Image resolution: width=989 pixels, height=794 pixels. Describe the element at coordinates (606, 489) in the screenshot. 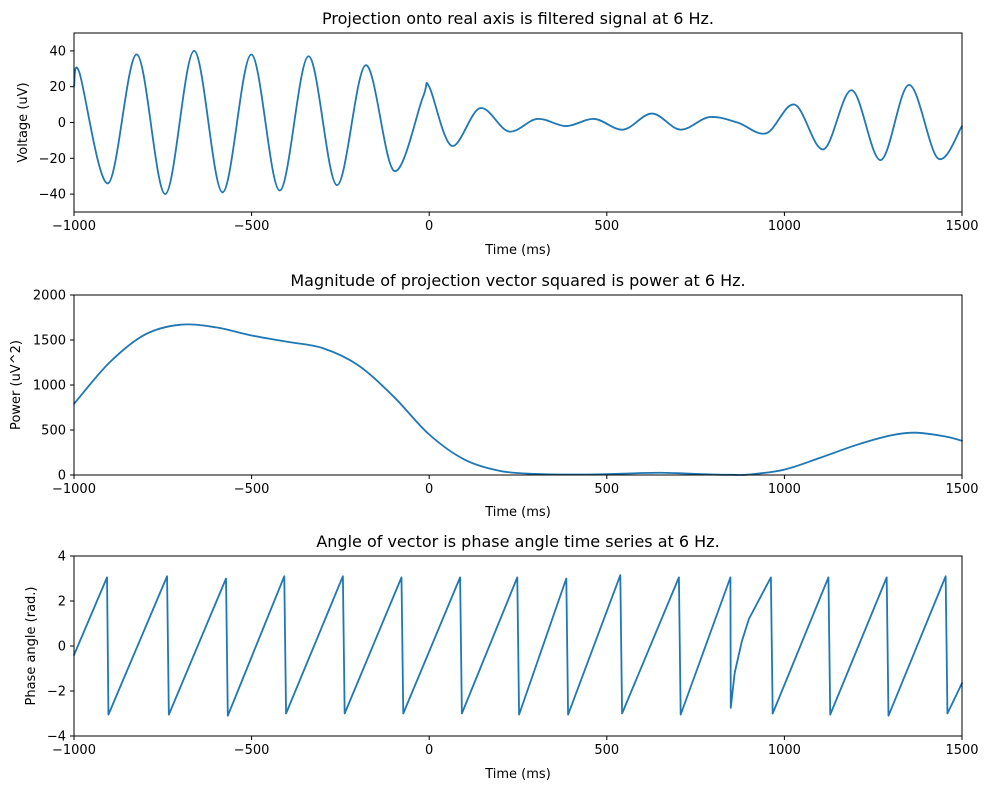

I see `power-x-tick-label: 500` at that location.